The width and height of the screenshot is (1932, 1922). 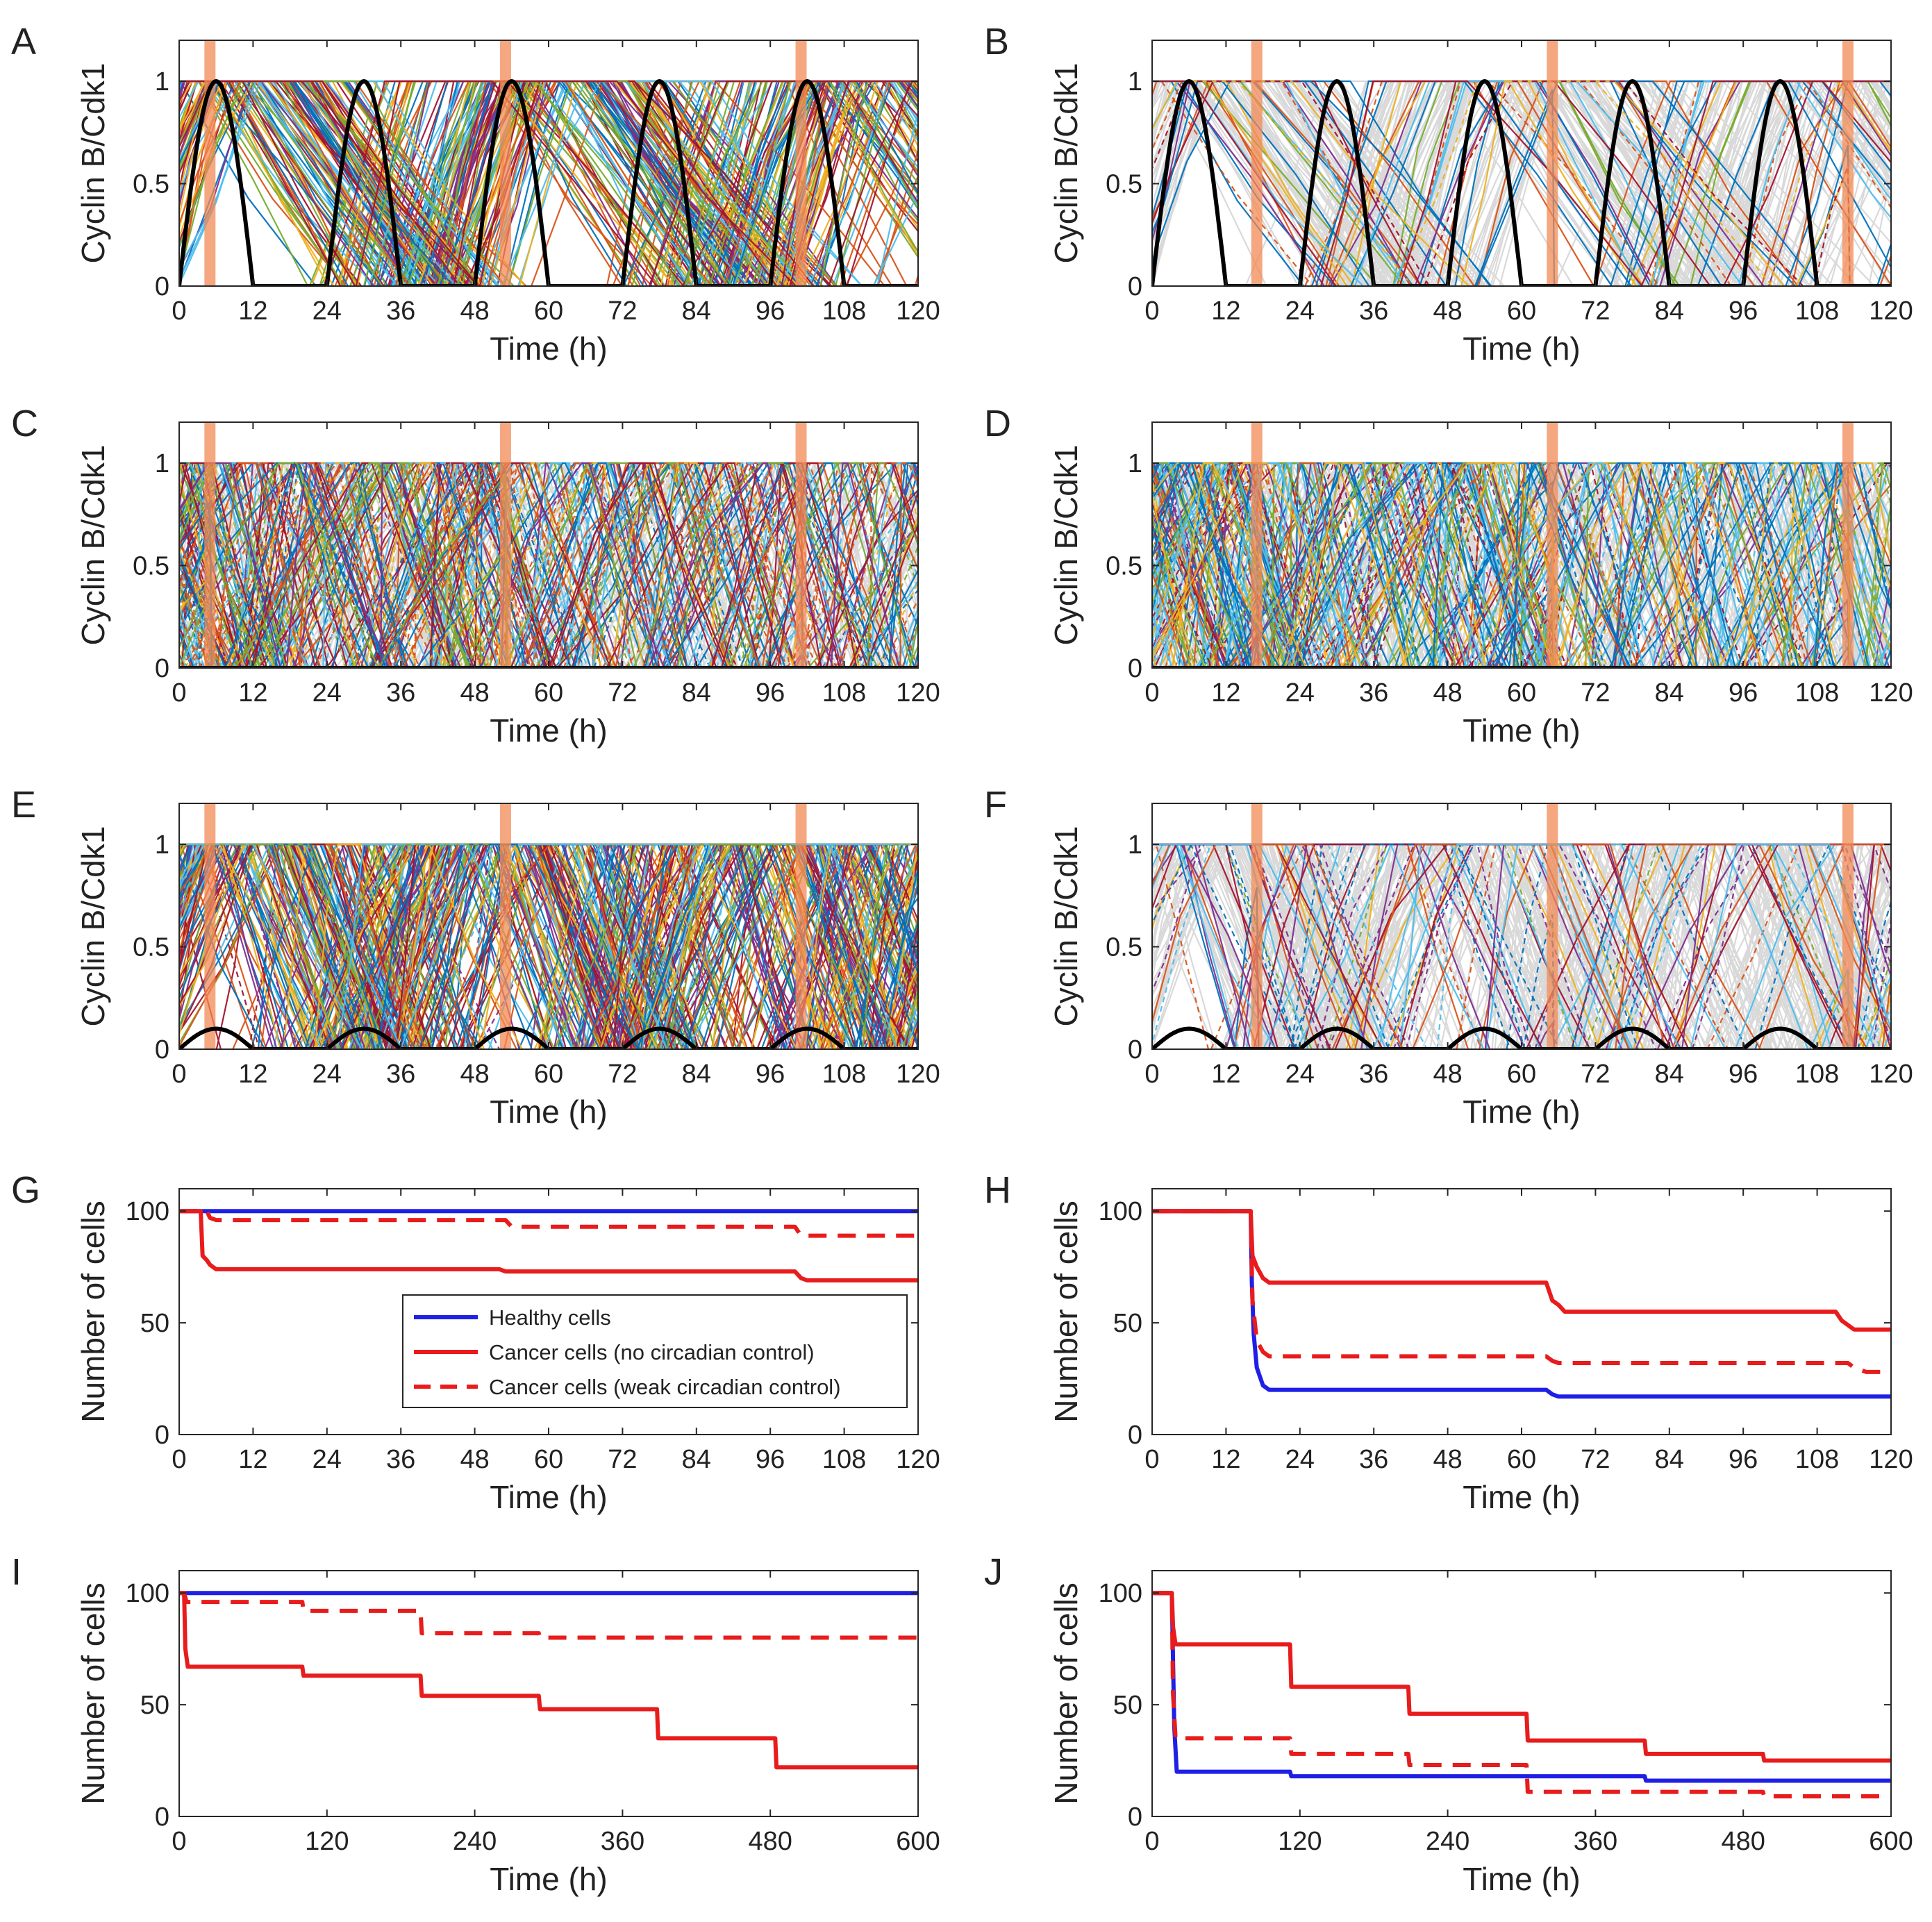 What do you see at coordinates (996, 41) in the screenshot?
I see `panel-letter: B` at bounding box center [996, 41].